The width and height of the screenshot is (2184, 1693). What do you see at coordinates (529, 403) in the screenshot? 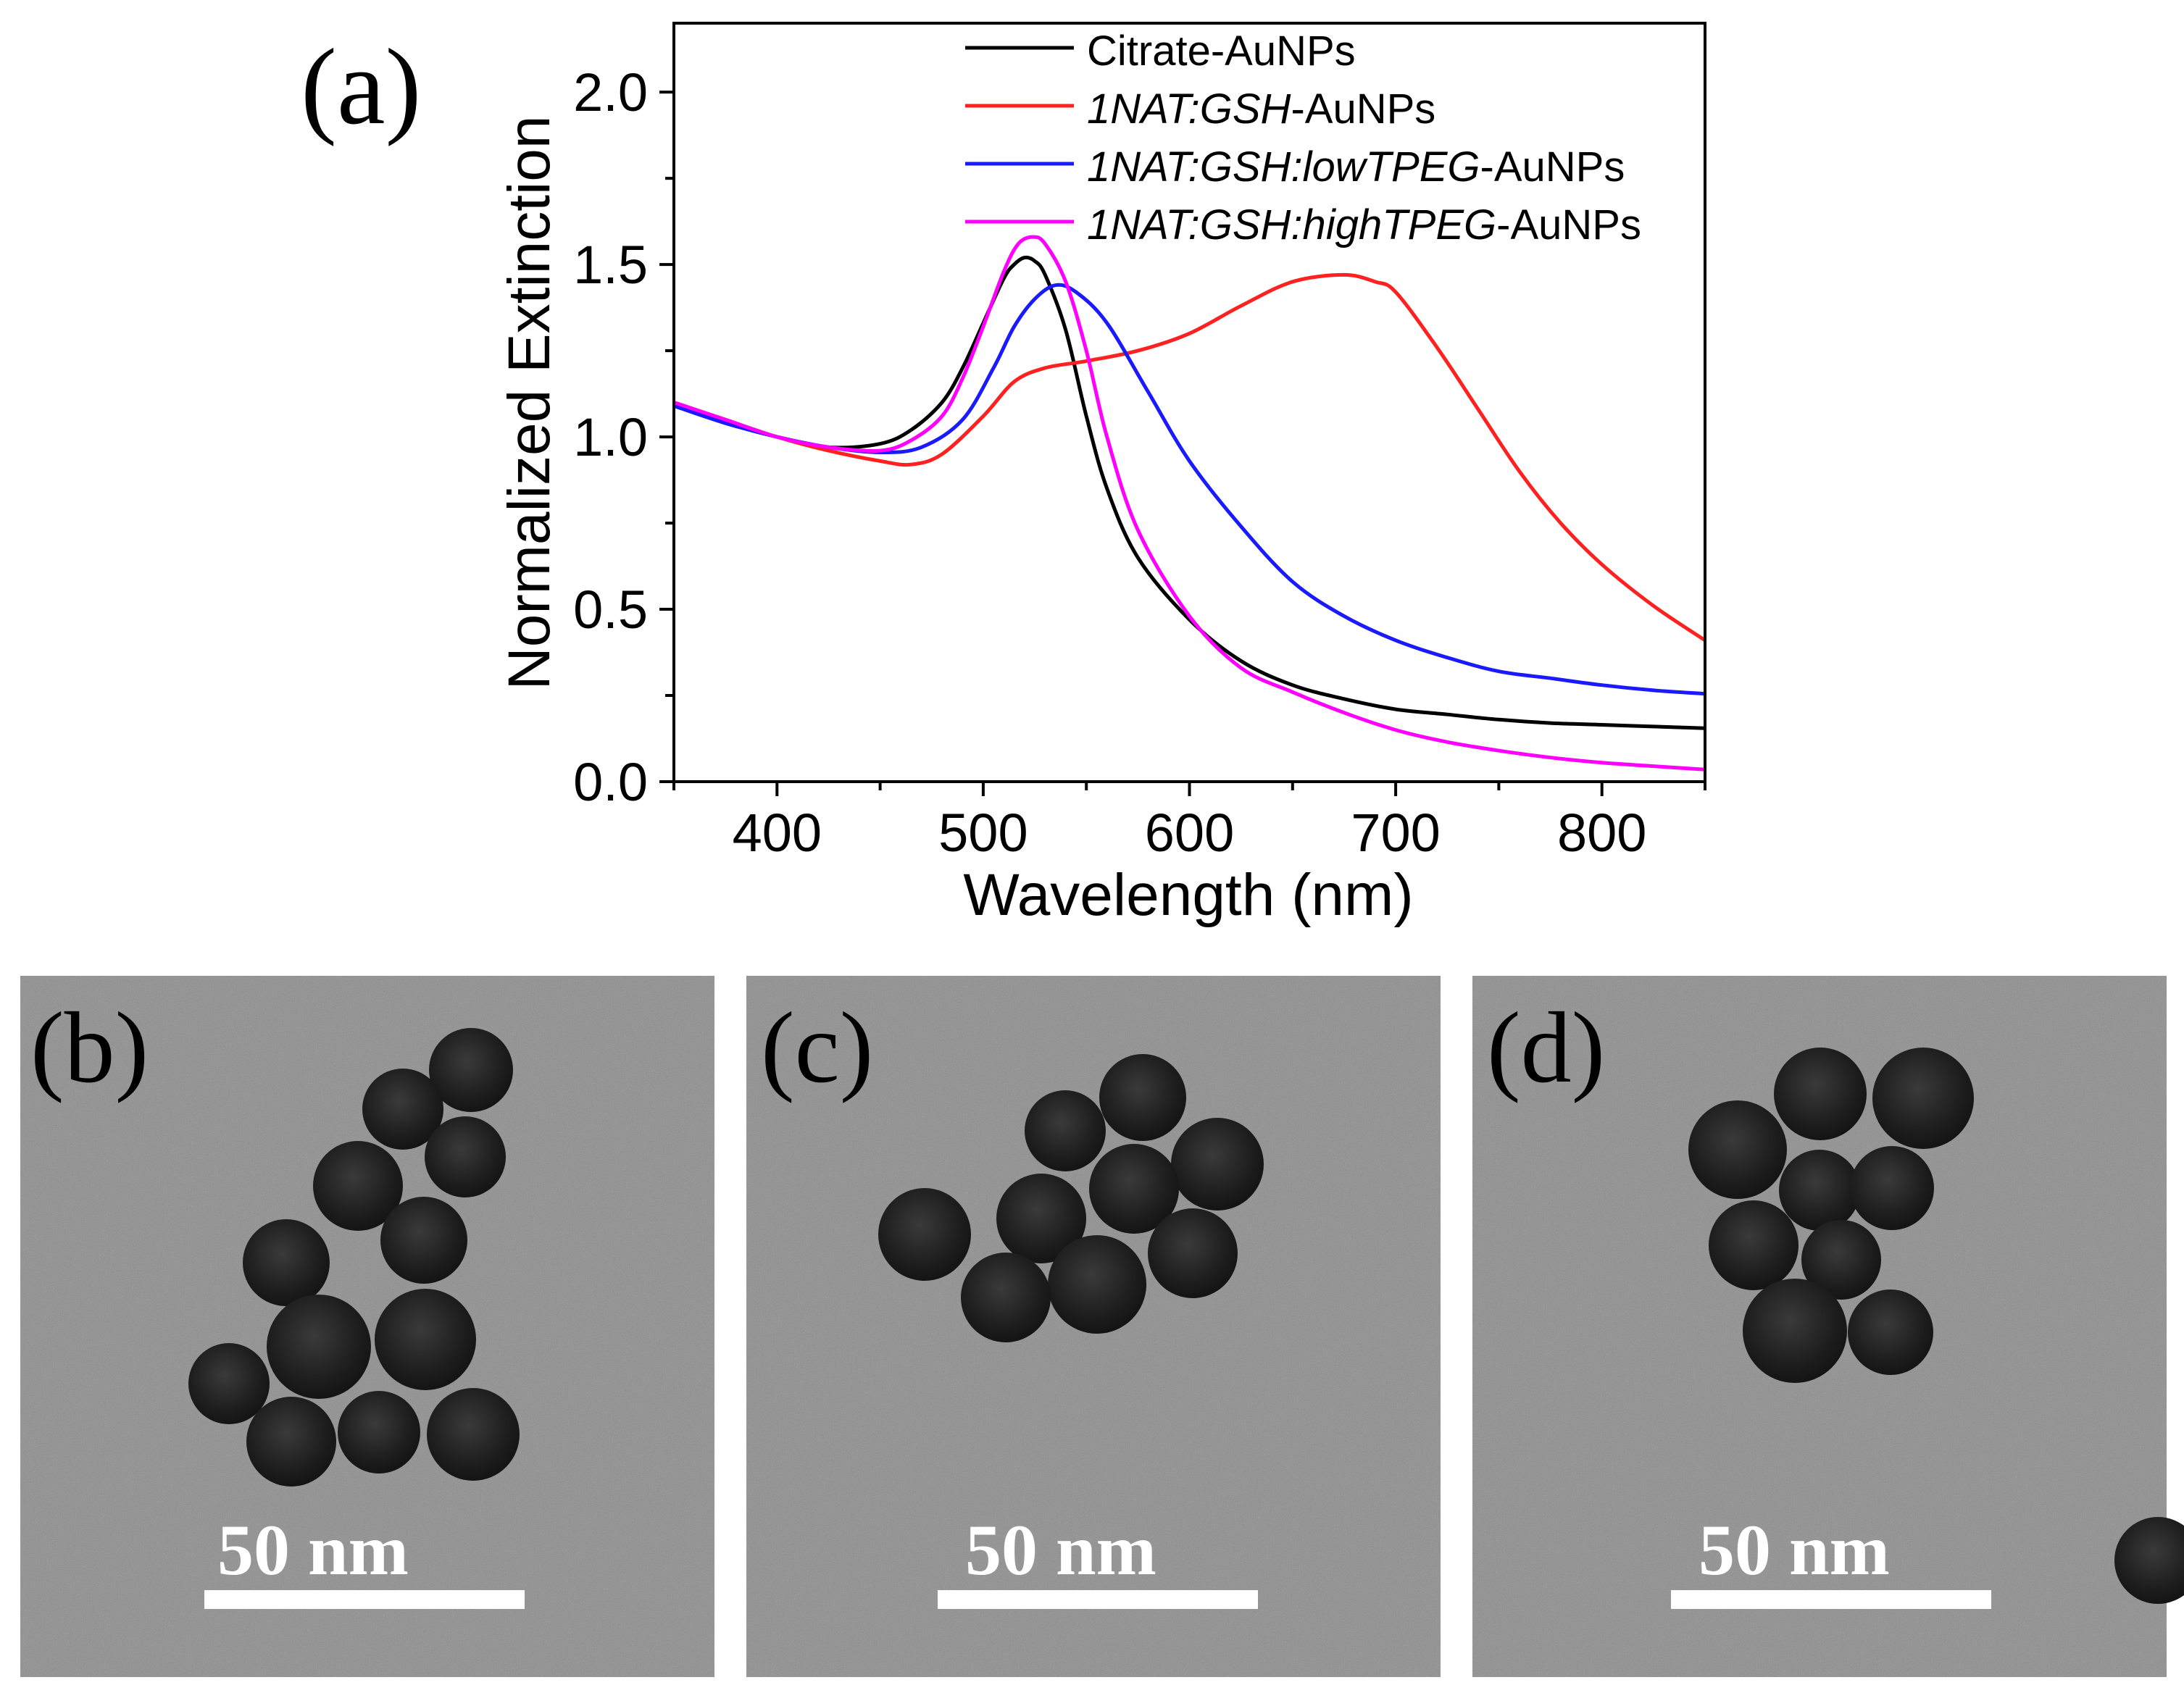
I see `y-axis-label: Normalized Extinction` at bounding box center [529, 403].